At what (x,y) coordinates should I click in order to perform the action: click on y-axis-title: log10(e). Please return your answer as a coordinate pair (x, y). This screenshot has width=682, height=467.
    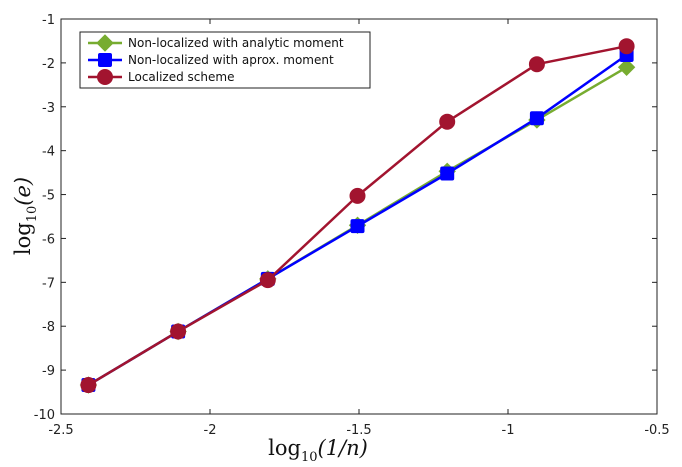
    Looking at the image, I should click on (25, 216).